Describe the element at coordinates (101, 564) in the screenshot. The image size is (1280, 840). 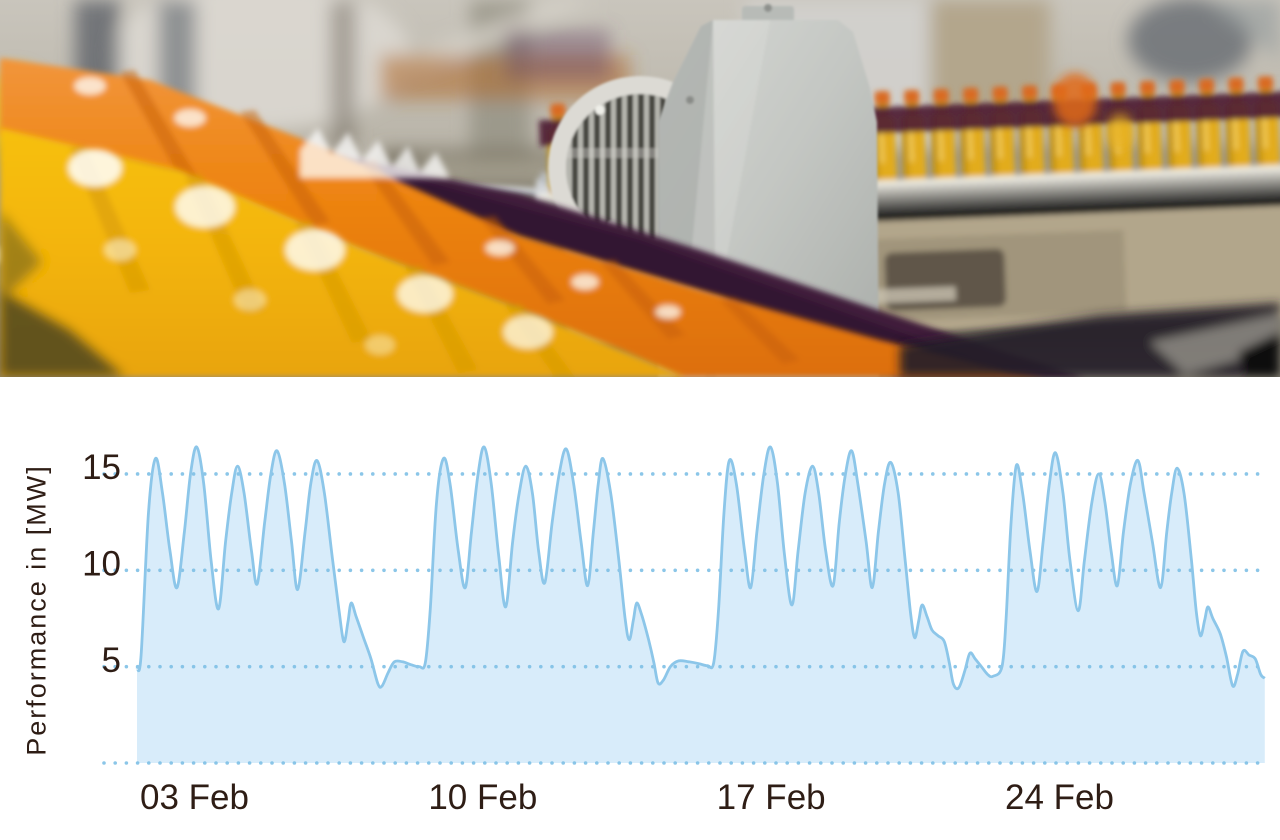
I see `y-tick-label-10: 10` at that location.